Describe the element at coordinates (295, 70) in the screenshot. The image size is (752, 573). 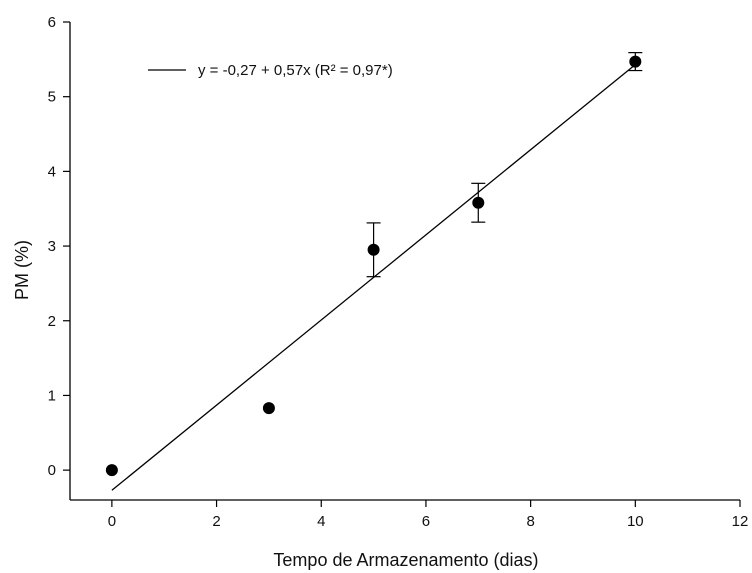
I see `legend-regression-label: y = -0,27 + 0,57x (R² = 0,97*)` at that location.